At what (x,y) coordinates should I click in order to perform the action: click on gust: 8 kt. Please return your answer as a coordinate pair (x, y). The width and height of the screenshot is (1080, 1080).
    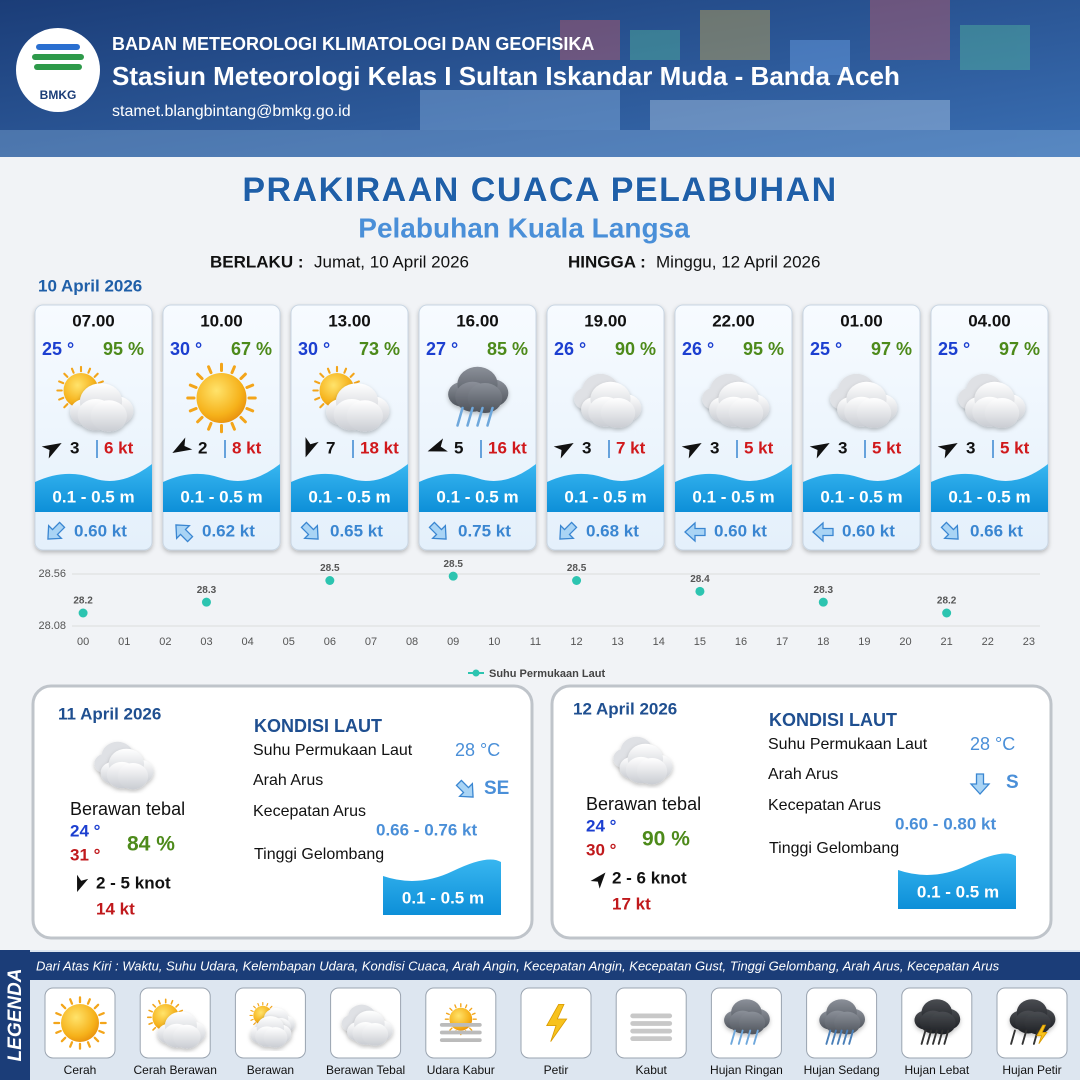
    Looking at the image, I should click on (247, 447).